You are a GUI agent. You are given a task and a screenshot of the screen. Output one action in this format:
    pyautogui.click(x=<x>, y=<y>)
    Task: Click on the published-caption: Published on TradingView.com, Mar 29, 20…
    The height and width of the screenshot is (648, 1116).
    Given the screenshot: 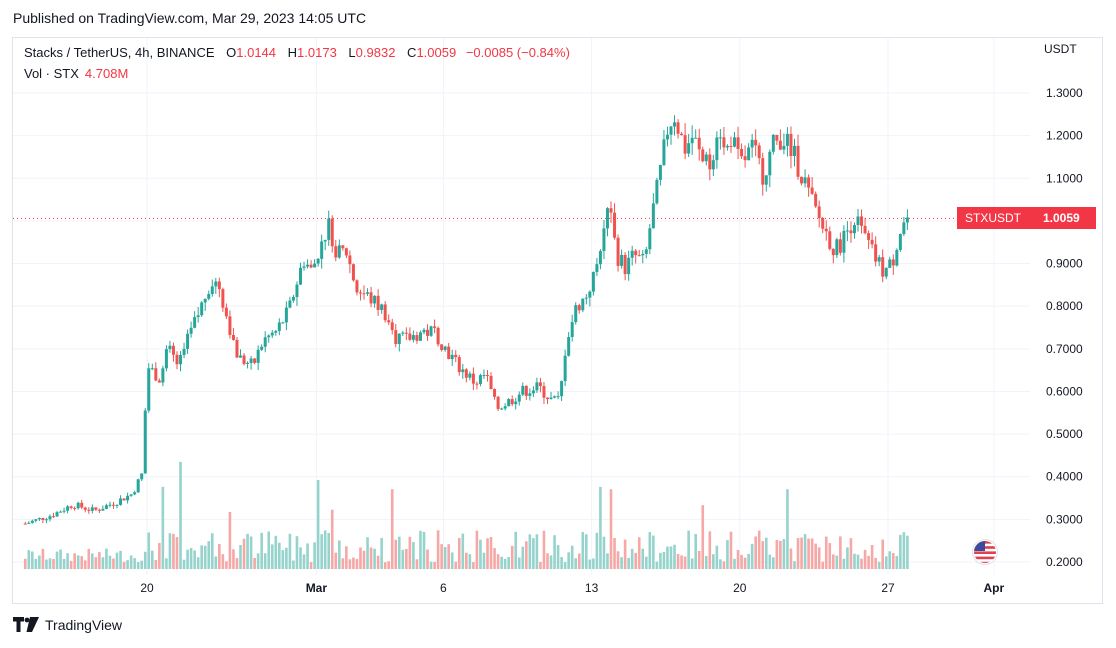 What is the action you would take?
    pyautogui.click(x=190, y=18)
    